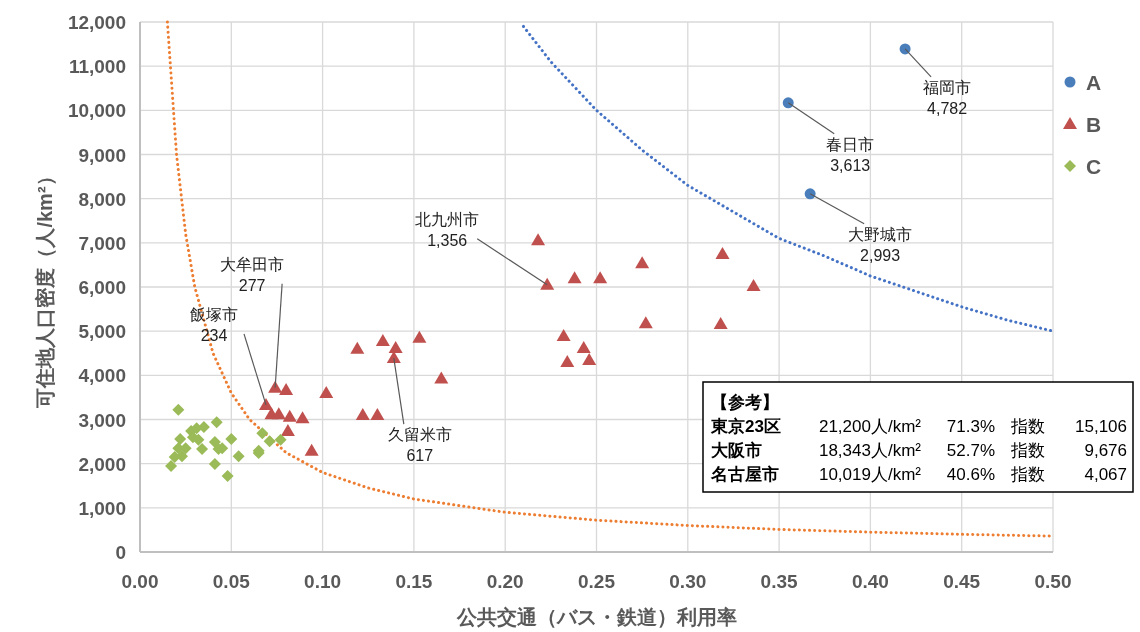 Image resolution: width=1140 pixels, height=632 pixels. Describe the element at coordinates (870, 581) in the screenshot. I see `x-tick-label: 0.40` at that location.